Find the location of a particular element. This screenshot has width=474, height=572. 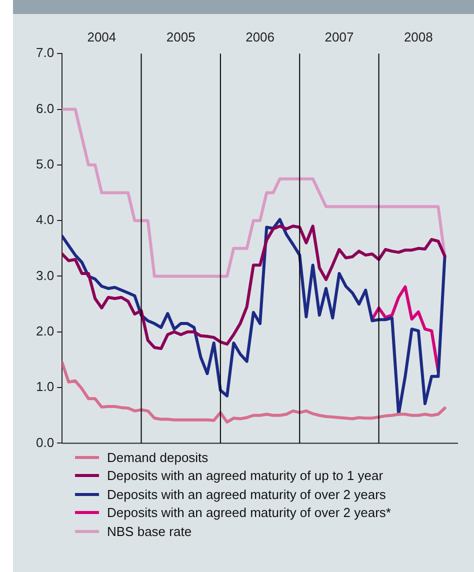

x-tick-label: 2008 is located at coordinates (418, 36).